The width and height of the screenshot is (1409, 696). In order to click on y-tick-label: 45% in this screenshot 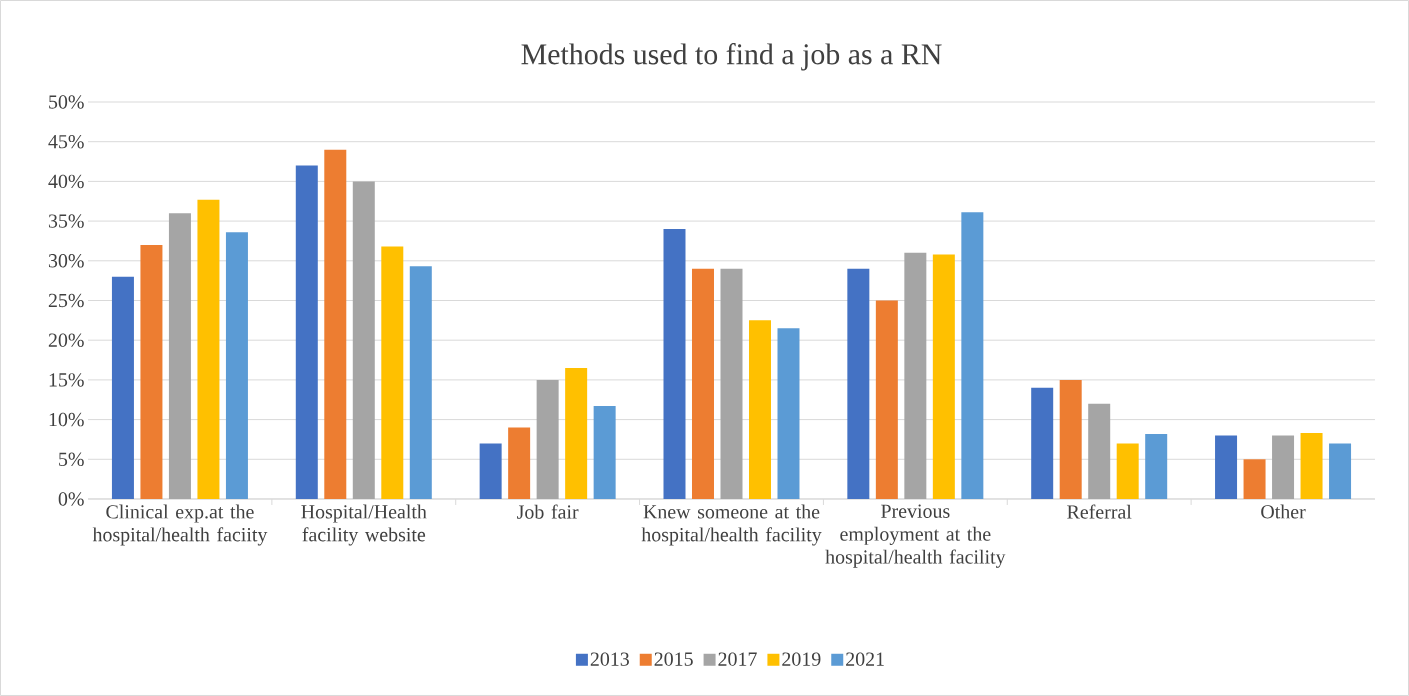, I will do `click(66, 141)`.